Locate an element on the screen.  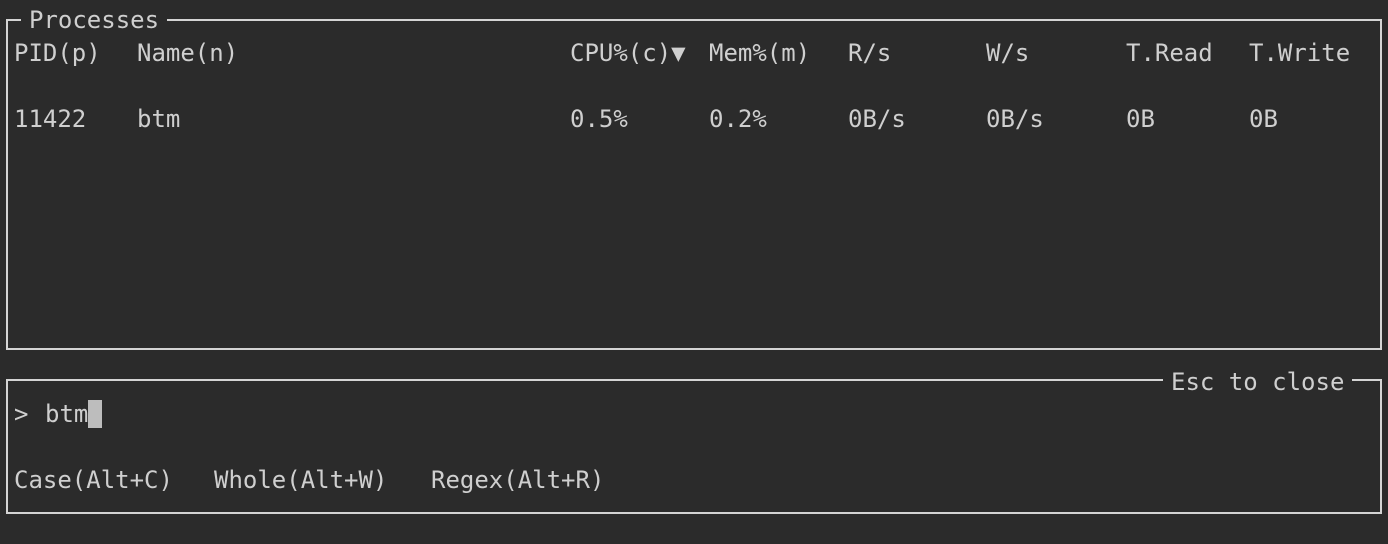
cell-name: btm is located at coordinates (159, 119).